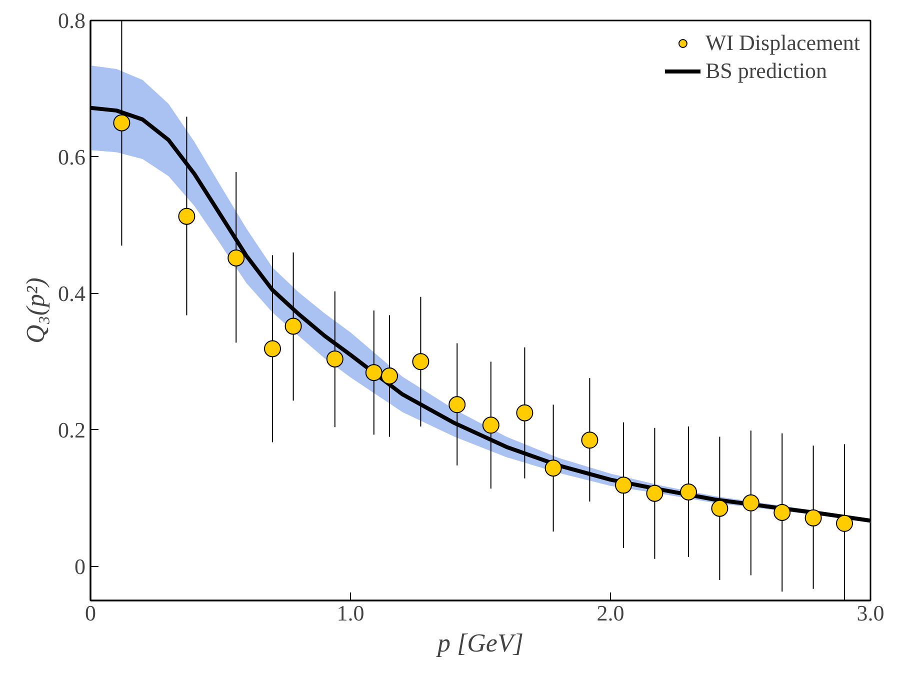  Describe the element at coordinates (35, 311) in the screenshot. I see `y-axis-title: Q₃(p²)` at that location.